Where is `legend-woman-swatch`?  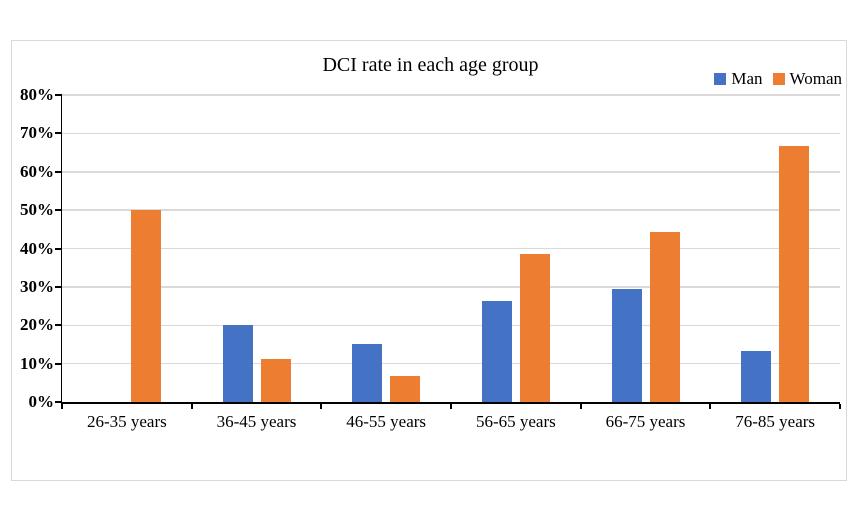
legend-woman-swatch is located at coordinates (778, 79).